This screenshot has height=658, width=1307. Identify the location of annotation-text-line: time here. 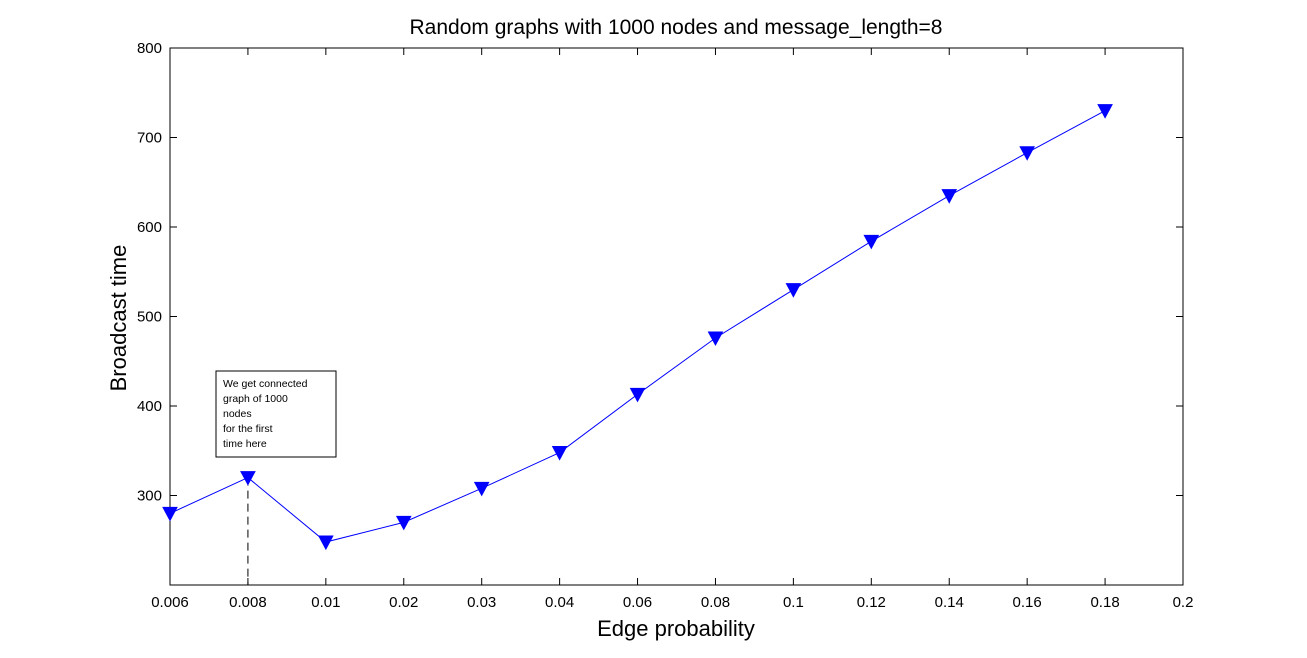
(245, 444).